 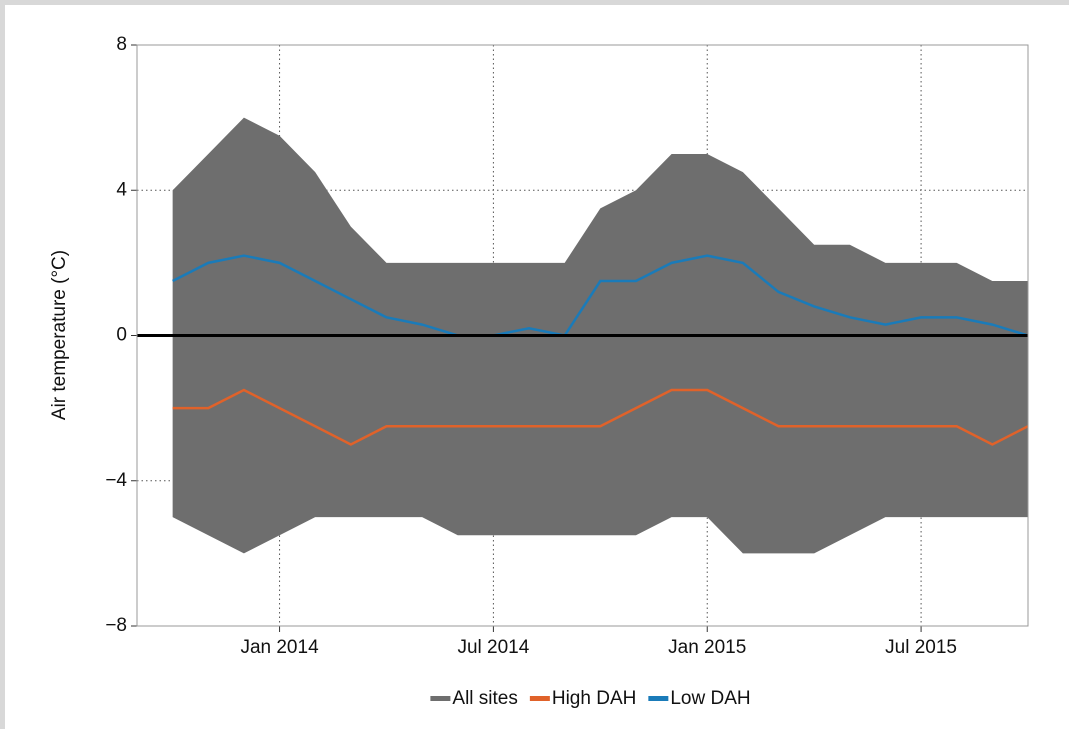 I want to click on y-tick-label: −4, so click(x=116, y=480).